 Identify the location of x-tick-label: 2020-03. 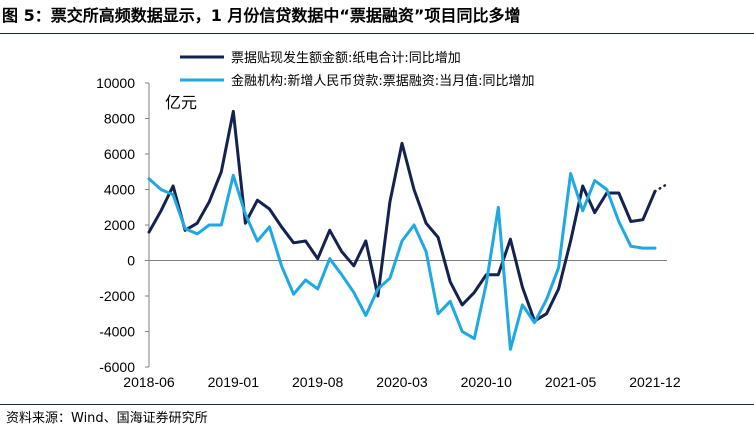
(402, 382).